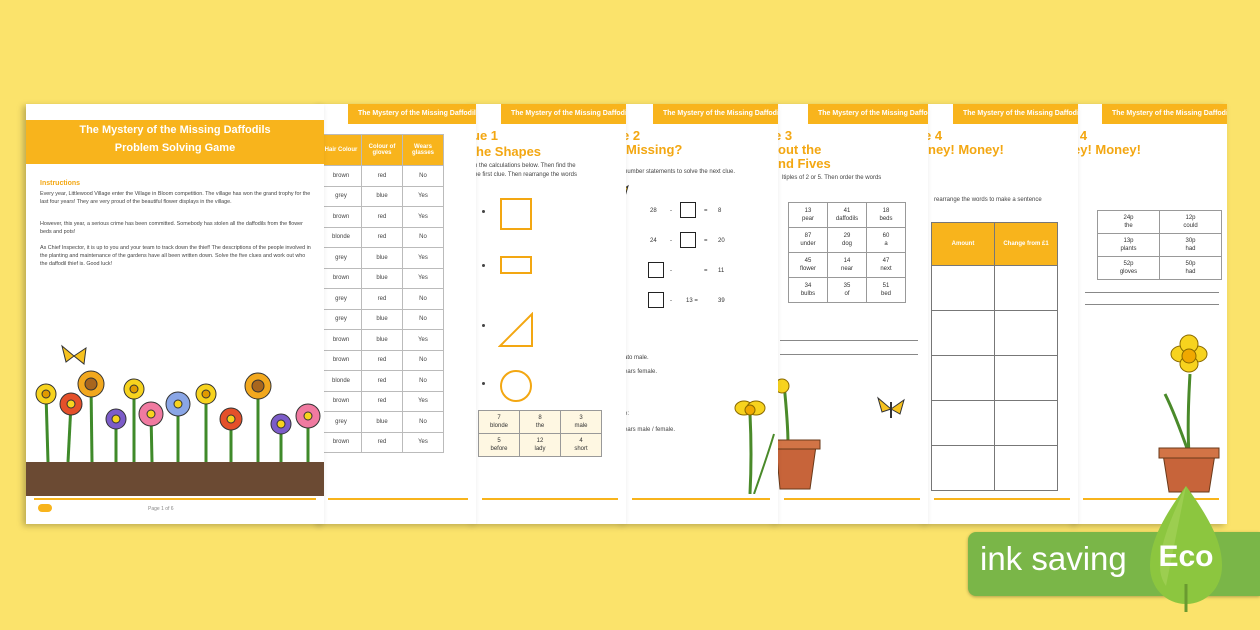 Image resolution: width=1260 pixels, height=630 pixels. Describe the element at coordinates (654, 149) in the screenshot. I see `worksheet-subtitle: Missing?` at that location.